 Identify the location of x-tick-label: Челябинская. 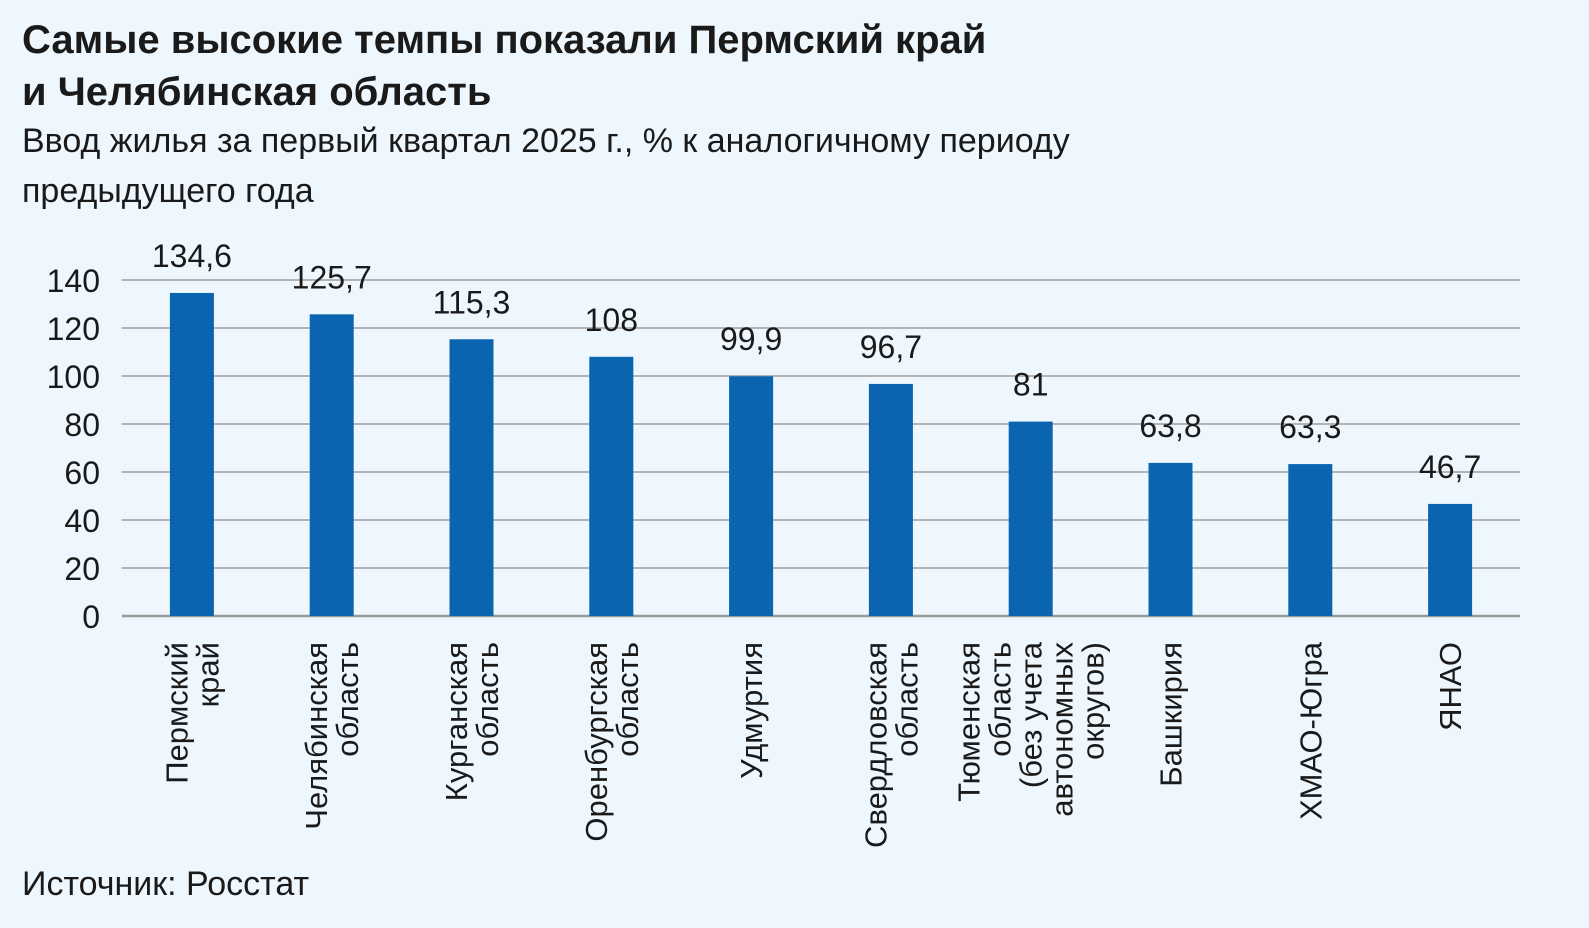
(316, 736).